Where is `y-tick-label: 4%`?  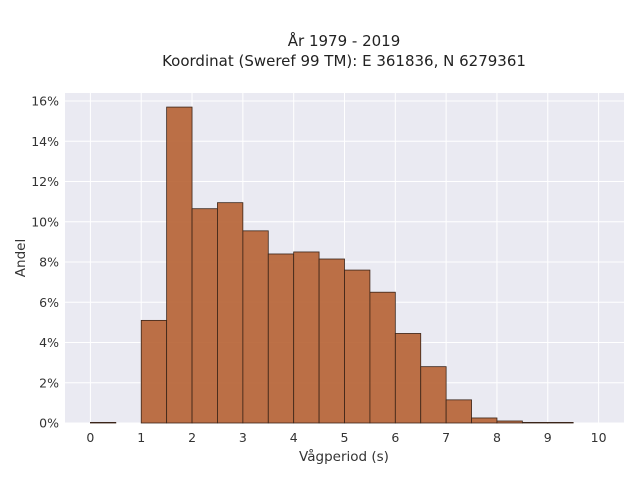 y-tick-label: 4% is located at coordinates (49, 342).